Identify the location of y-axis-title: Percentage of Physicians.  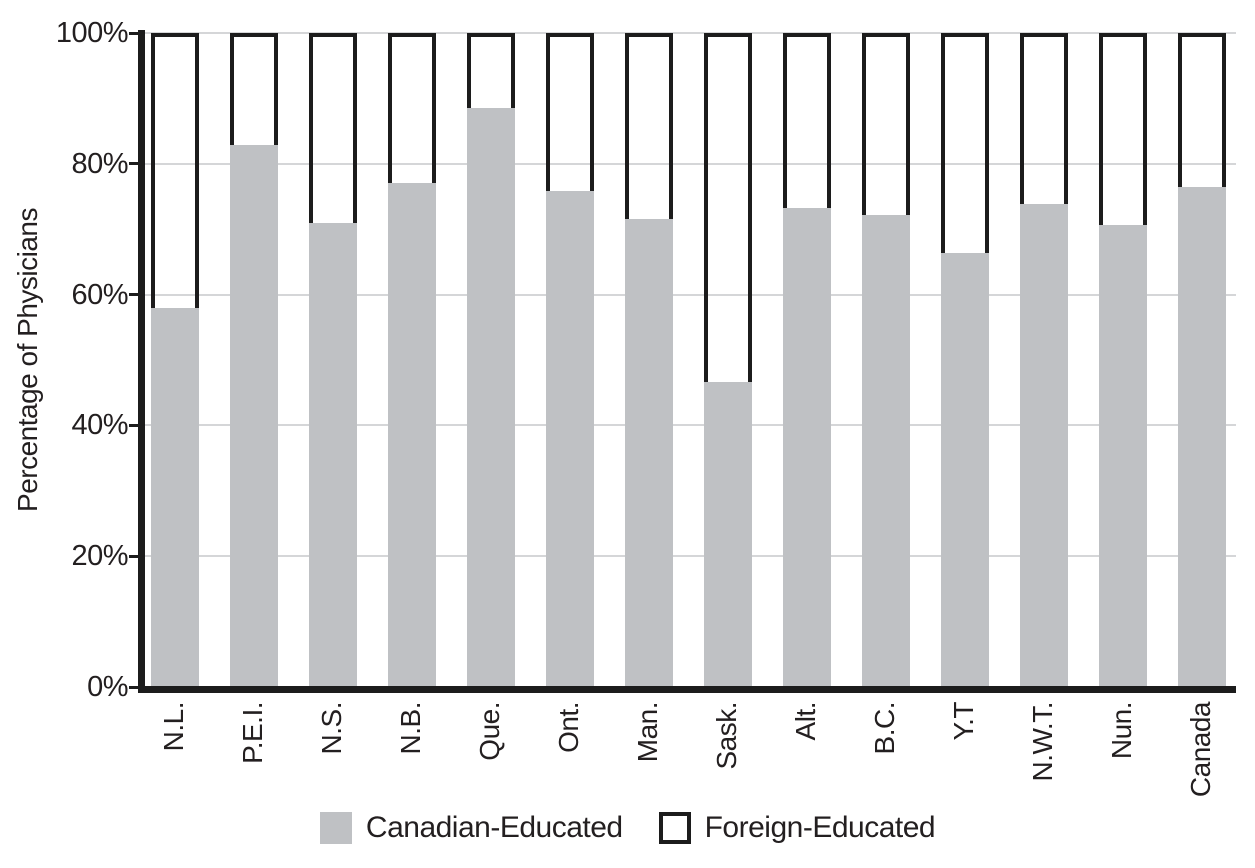
(28, 360).